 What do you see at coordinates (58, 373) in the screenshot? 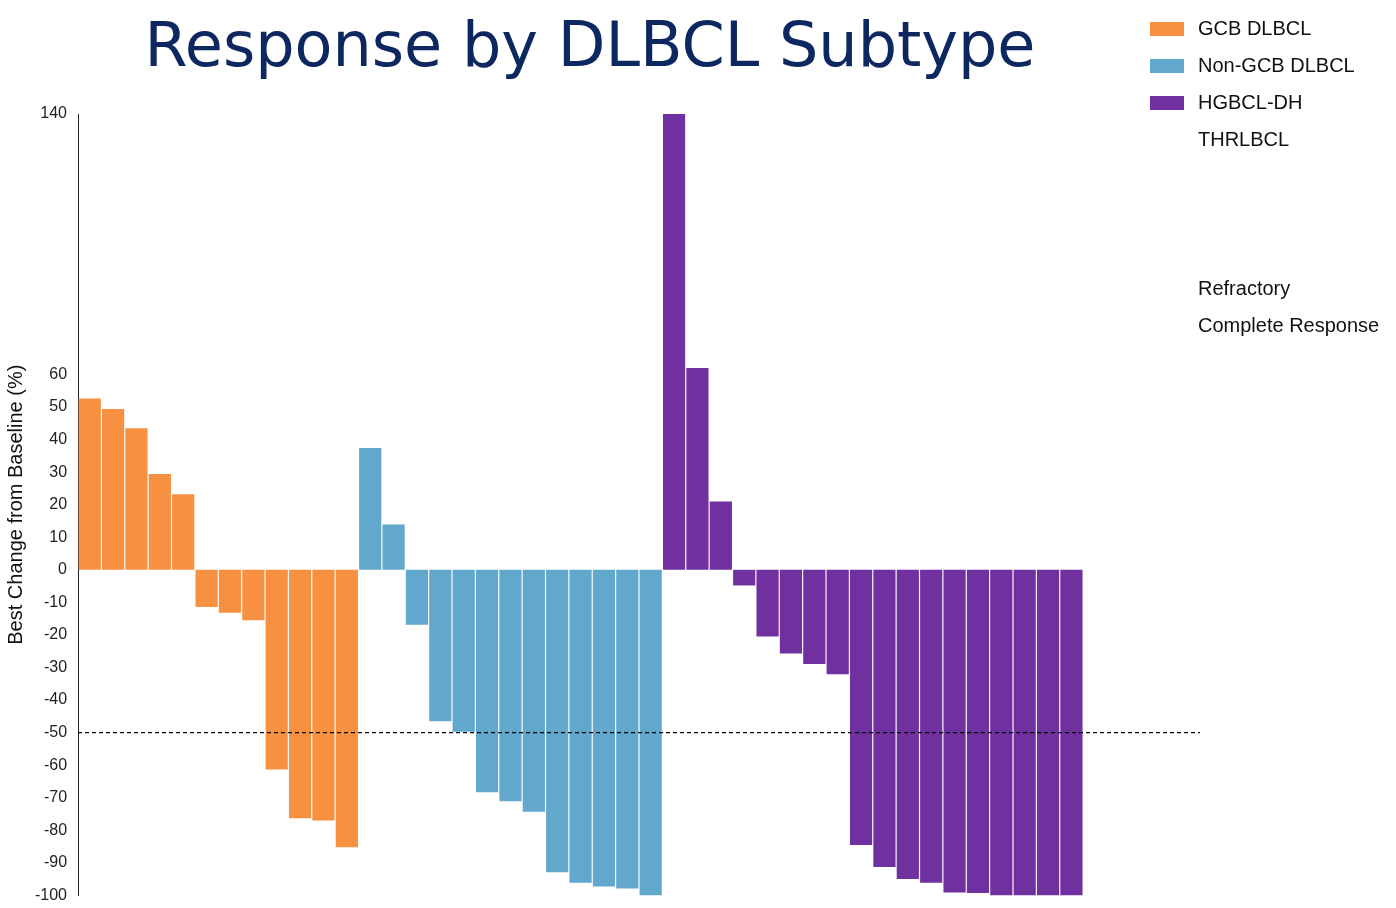
I see `y-tick-label: 60` at bounding box center [58, 373].